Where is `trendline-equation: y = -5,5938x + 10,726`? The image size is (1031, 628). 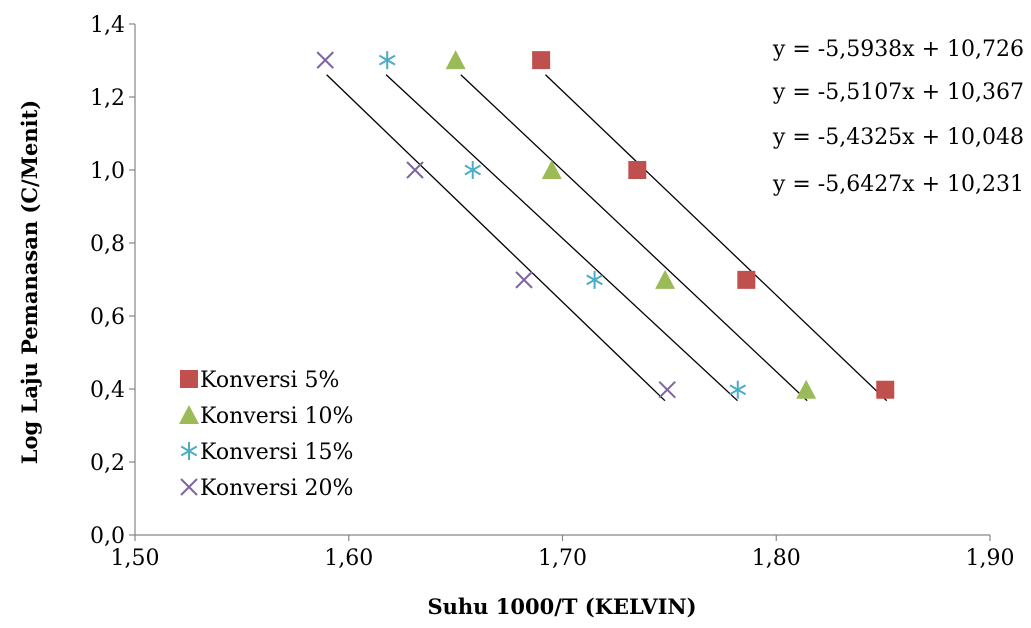
trendline-equation: y = -5,5938x + 10,726 is located at coordinates (898, 49).